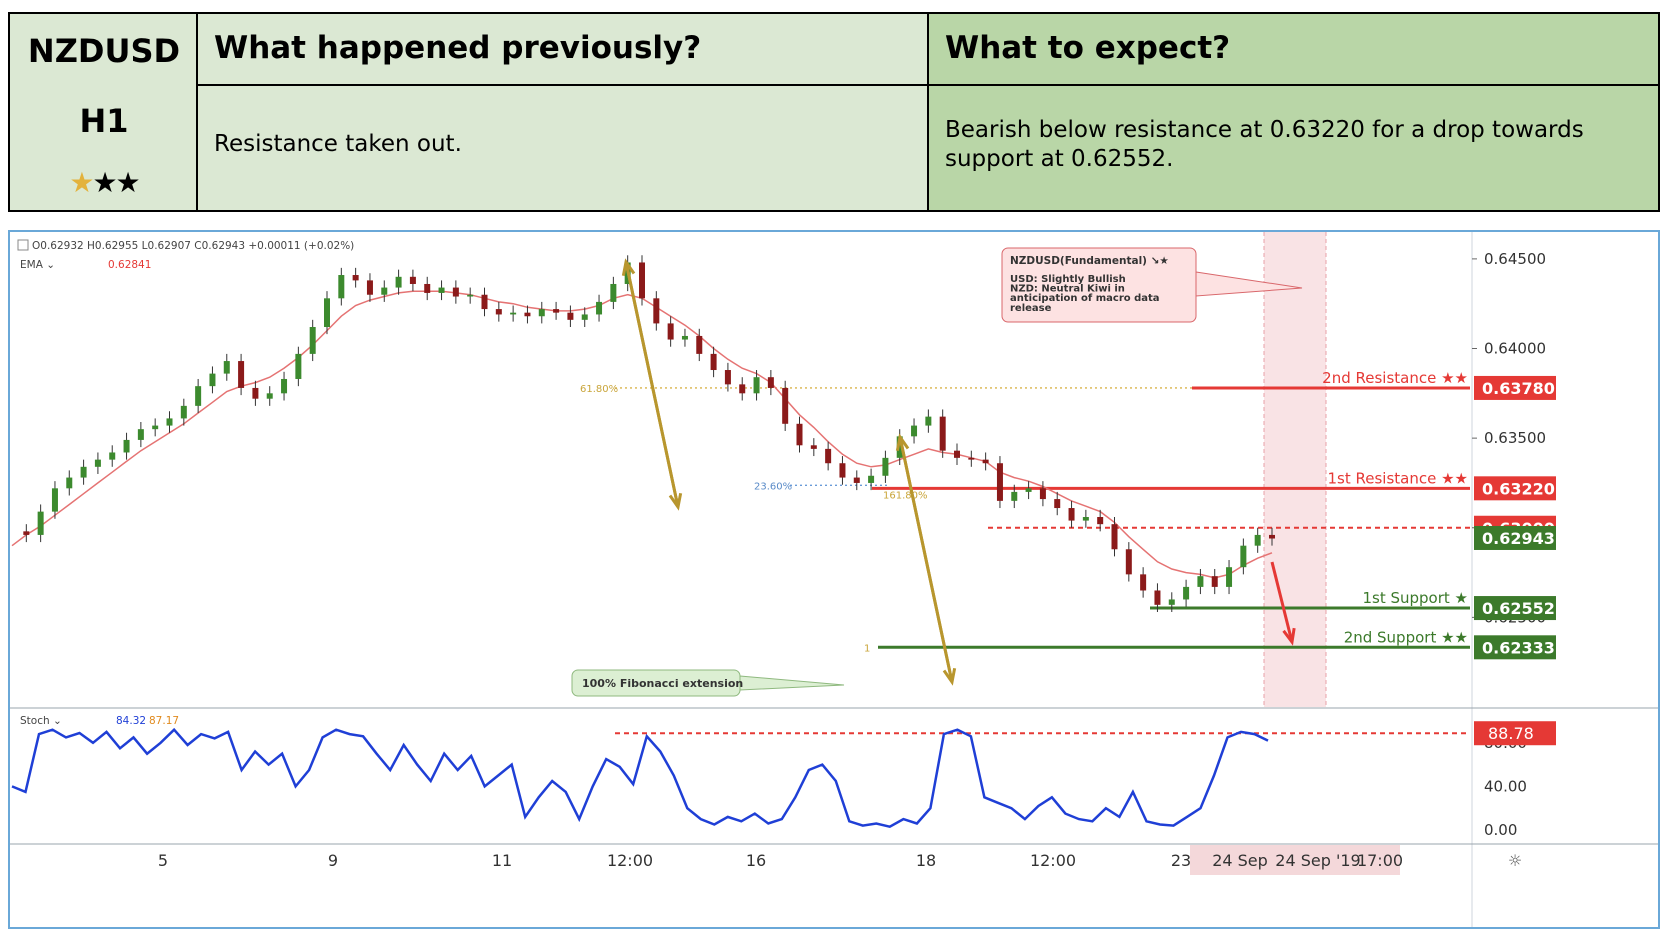 The height and width of the screenshot is (934, 1666). What do you see at coordinates (563, 50) in the screenshot?
I see `previous-header: What happened previously?` at bounding box center [563, 50].